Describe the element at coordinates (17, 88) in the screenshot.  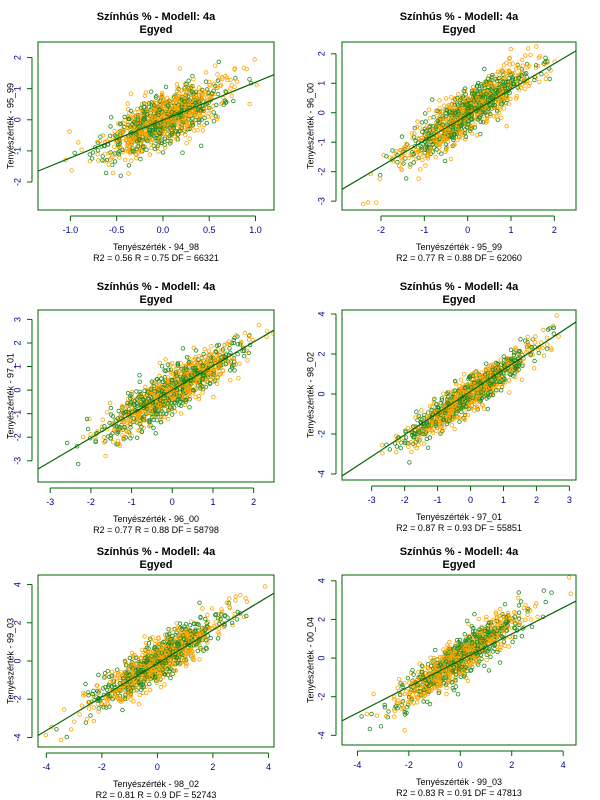
I see `y-tick-label: 1` at that location.